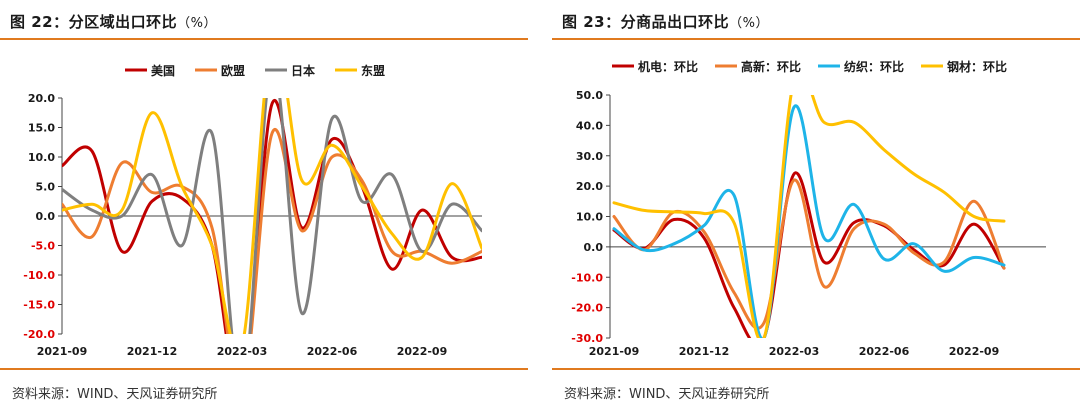 The width and height of the screenshot is (1080, 410). Describe the element at coordinates (43, 246) in the screenshot. I see `y-tick-label: -5.0` at that location.